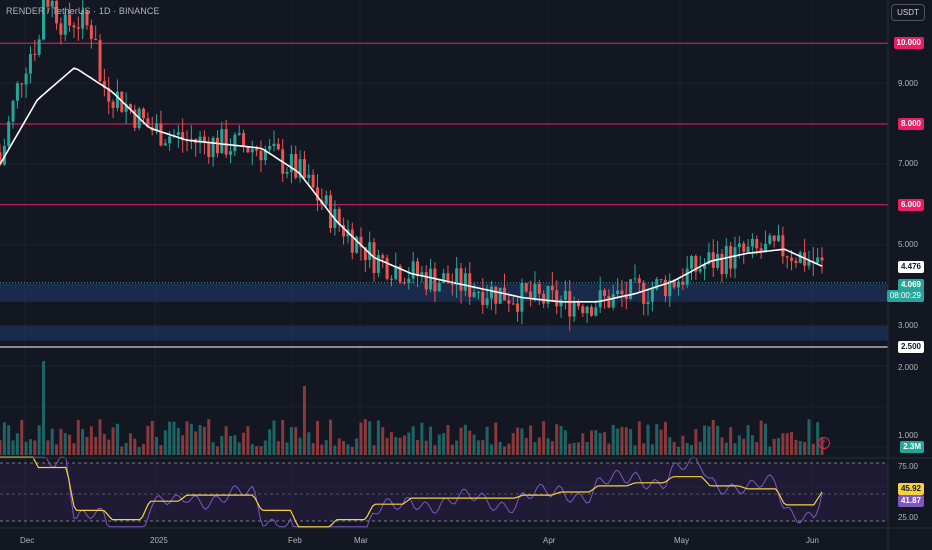 This screenshot has width=932, height=550. Describe the element at coordinates (907, 435) in the screenshot. I see `price-tick: 1.000` at that location.